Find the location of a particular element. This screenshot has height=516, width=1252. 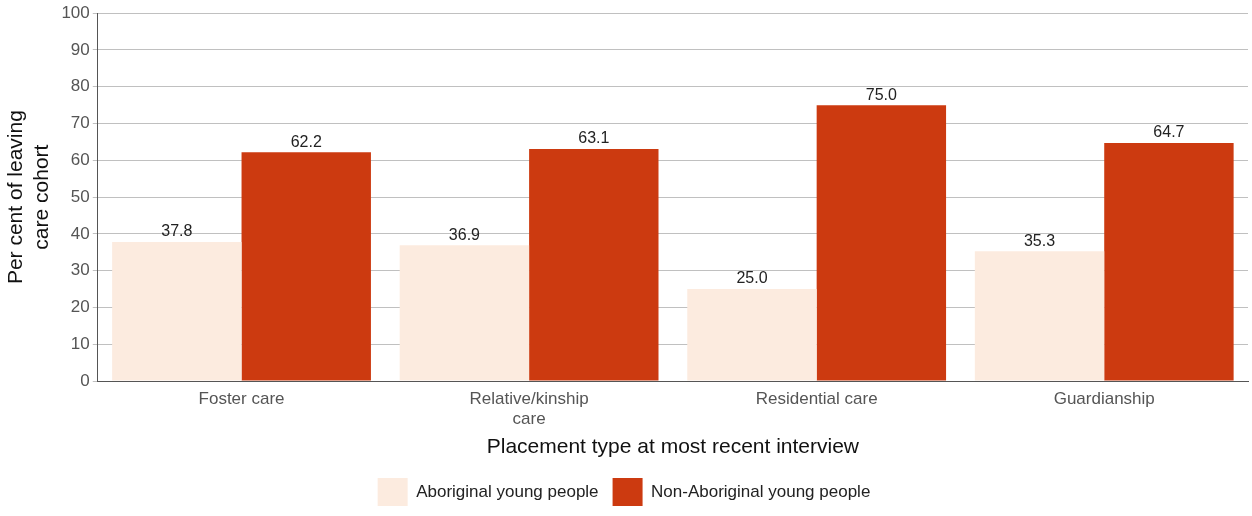

y-tick-label: 50 is located at coordinates (80, 196).